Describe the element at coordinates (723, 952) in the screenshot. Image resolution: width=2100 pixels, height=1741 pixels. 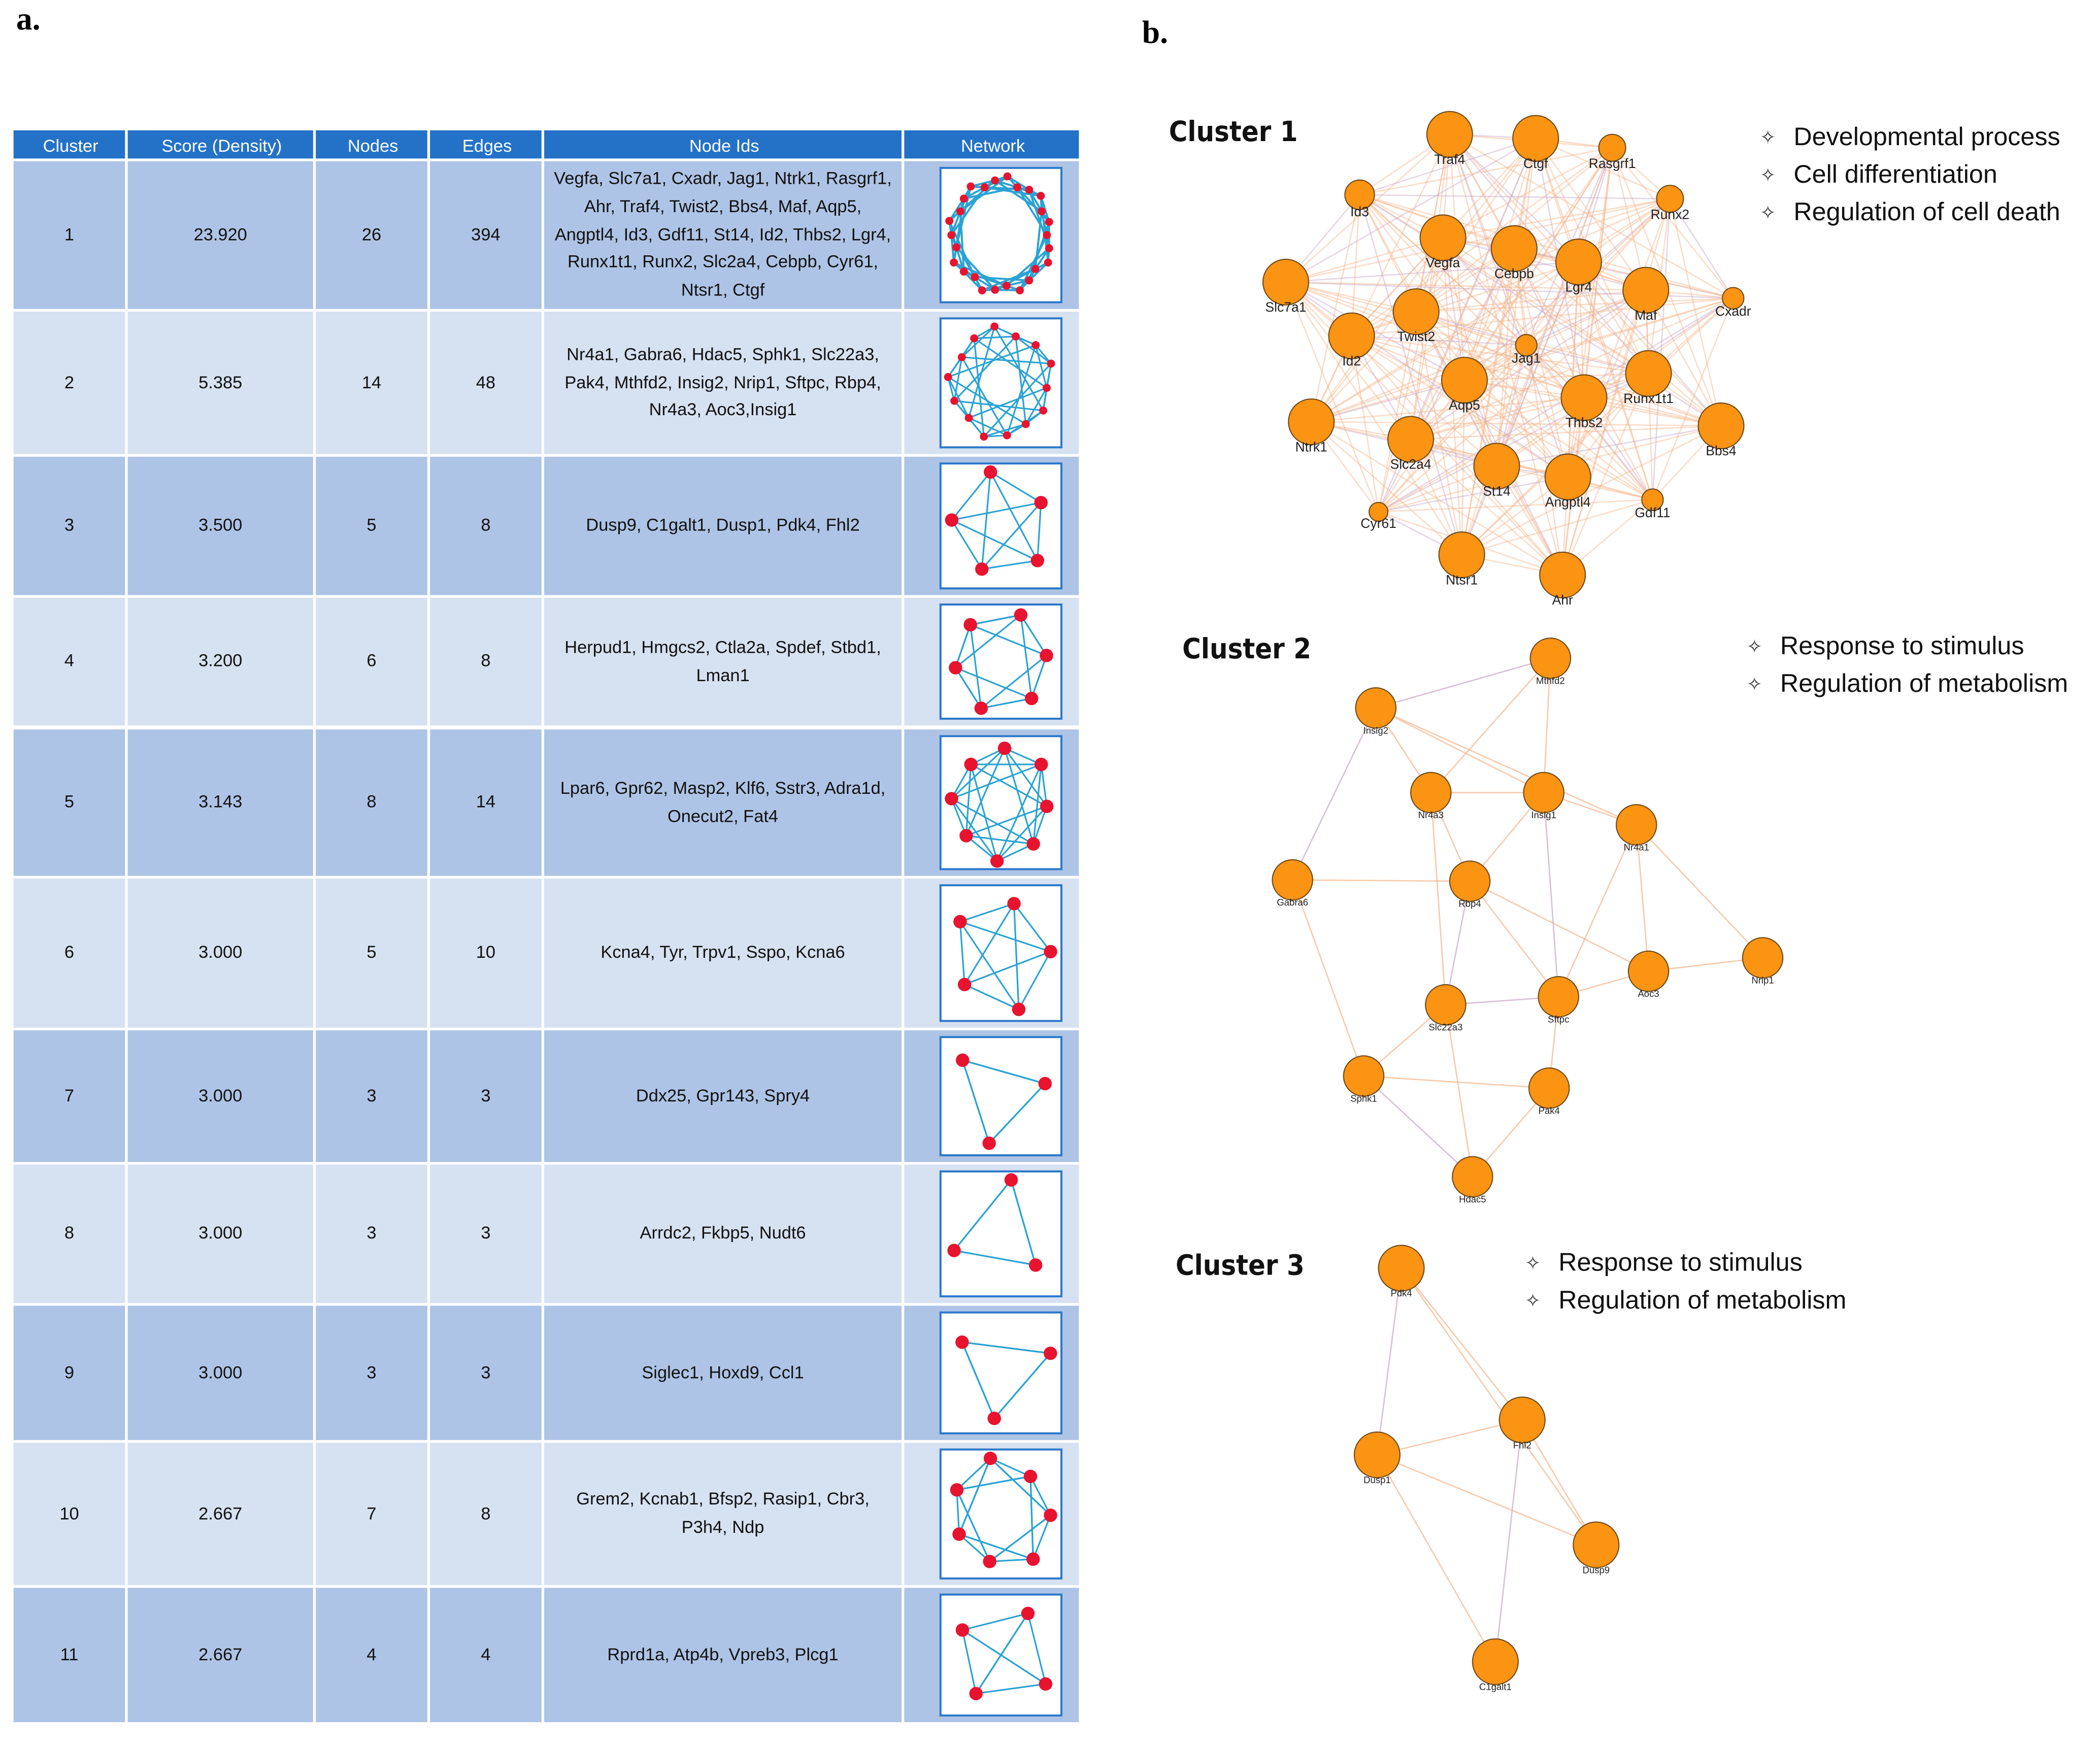
I see `cell-text: Kcna4, Tyr, Trpv1, Sspo, Kcna6` at that location.